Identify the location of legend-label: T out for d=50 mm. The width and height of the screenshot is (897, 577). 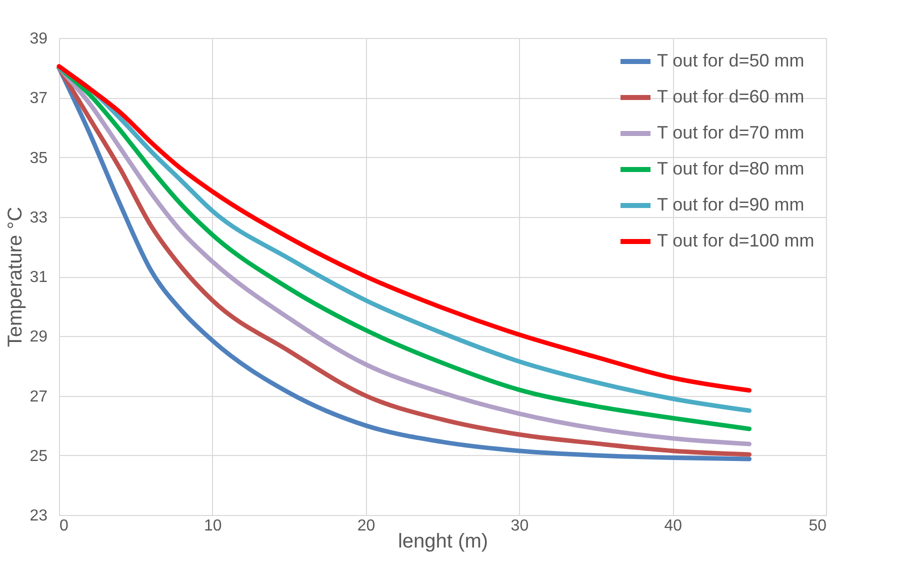
(730, 60).